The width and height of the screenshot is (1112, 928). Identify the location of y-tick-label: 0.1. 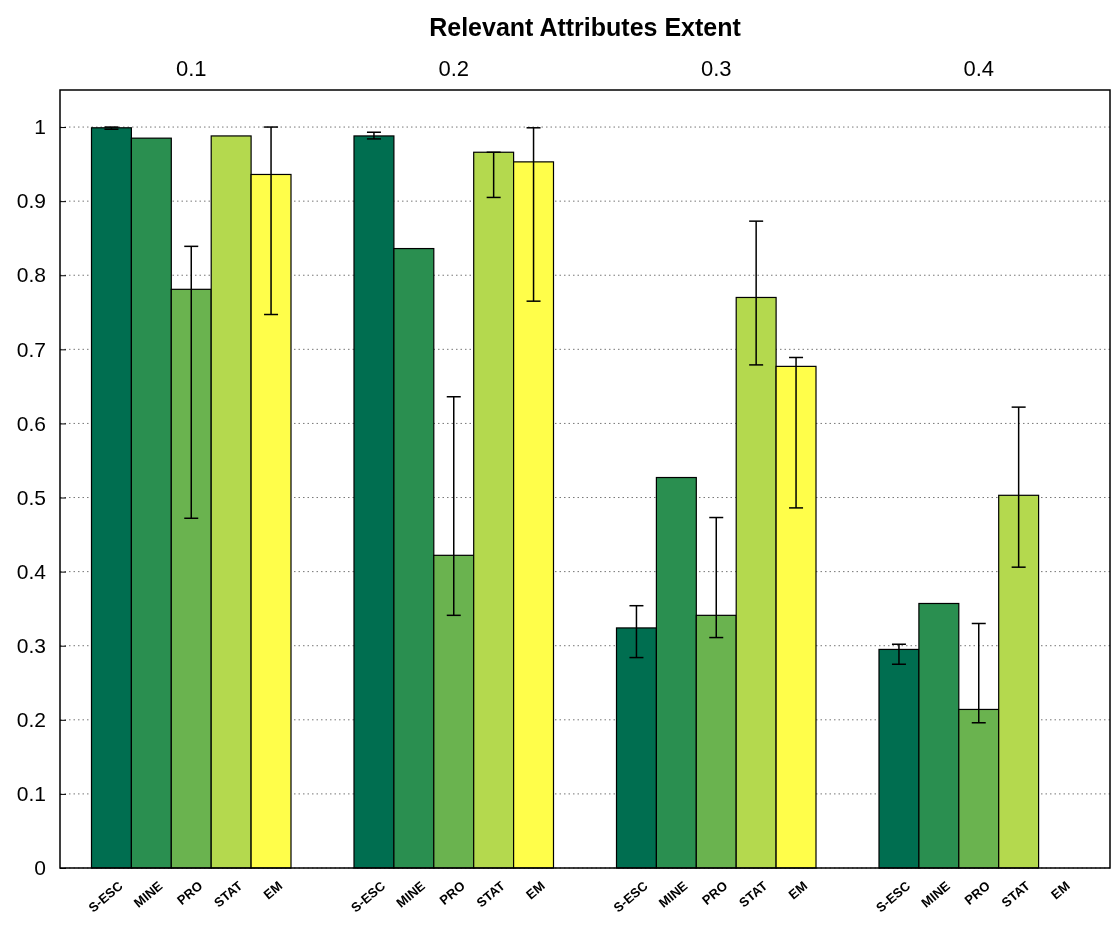
(31, 794).